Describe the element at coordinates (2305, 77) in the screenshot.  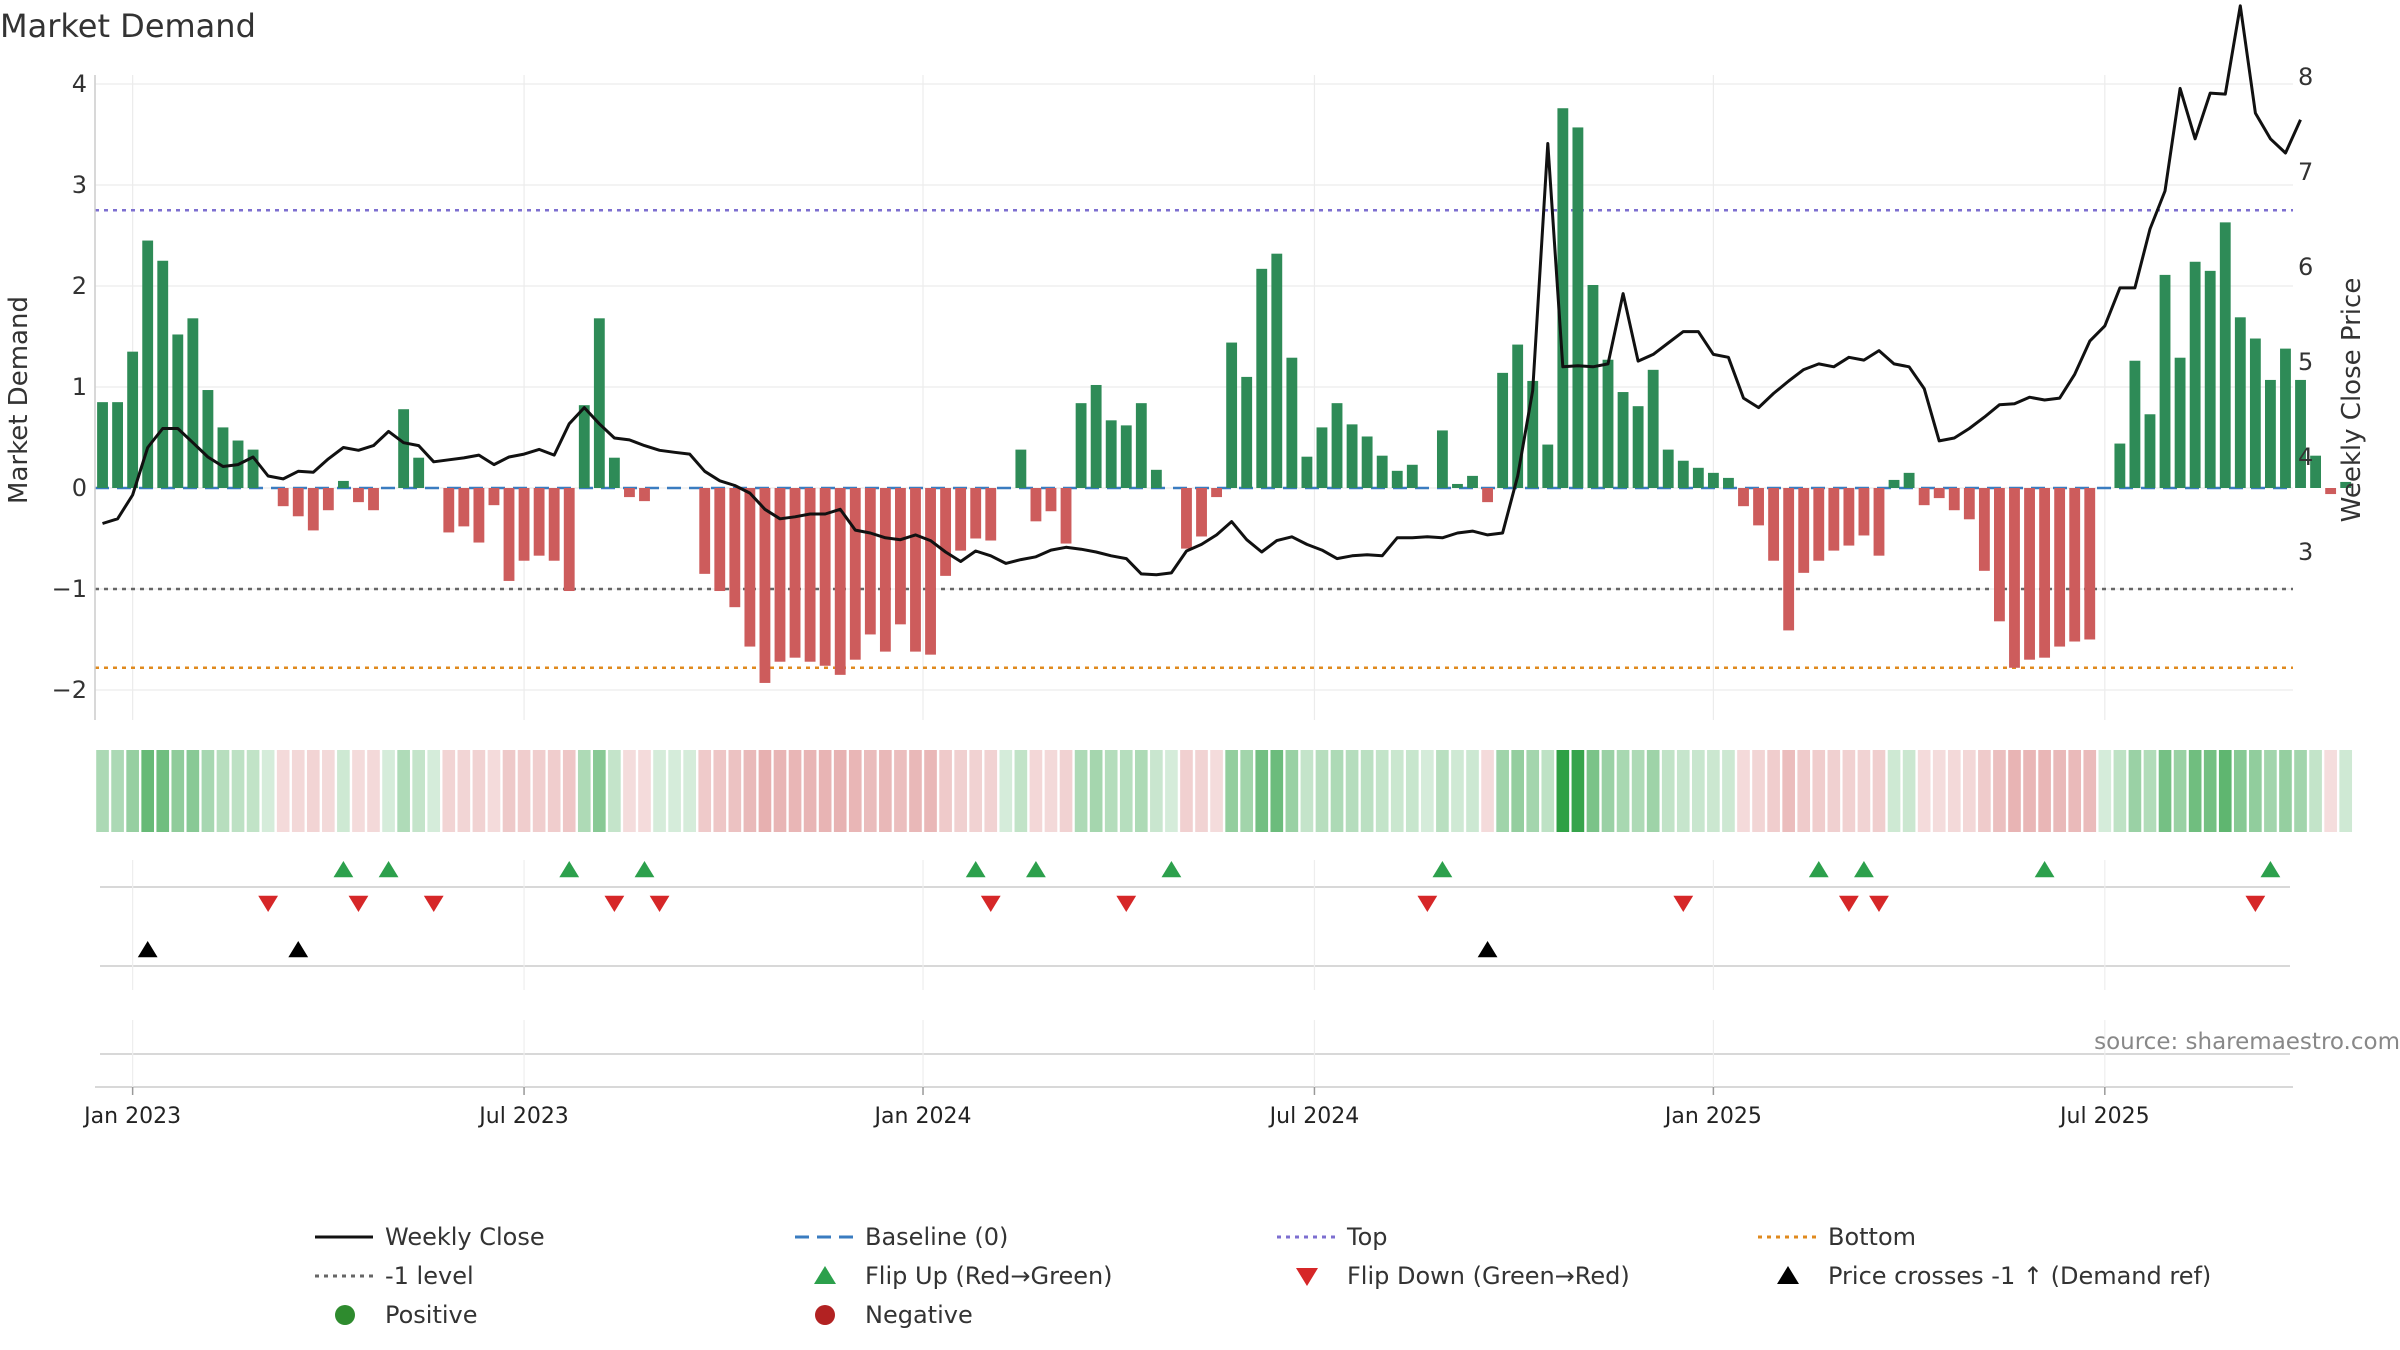
I see `y-right-tick-label: 8` at that location.